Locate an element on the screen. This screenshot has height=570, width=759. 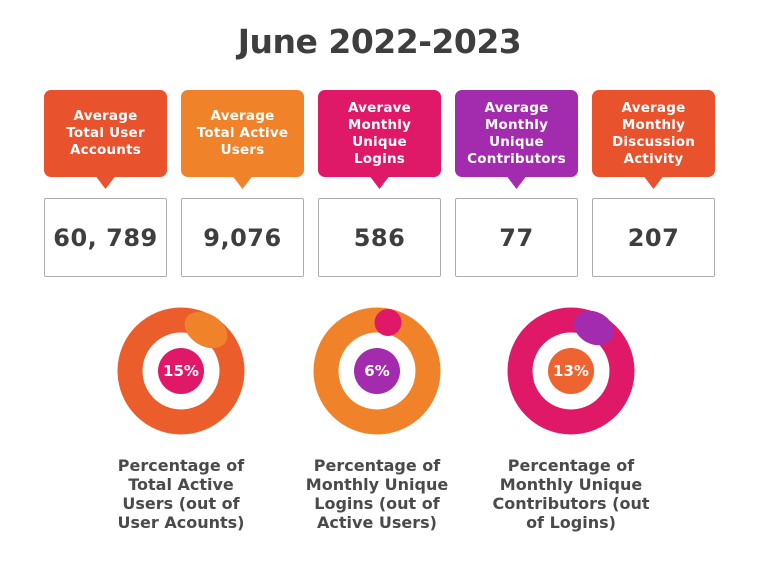
stat-callout: Averave Monthly Unique Logins is located at coordinates (379, 133).